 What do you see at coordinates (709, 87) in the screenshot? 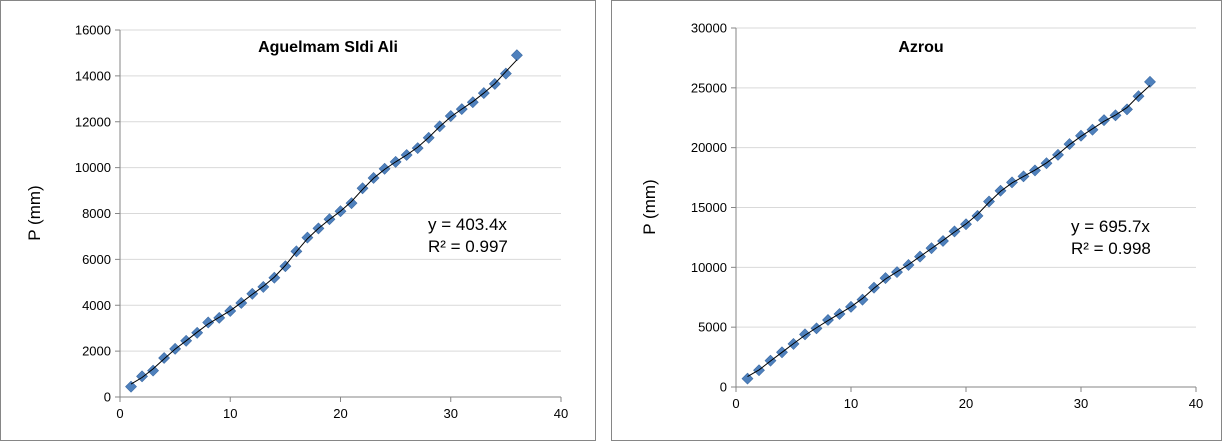
I see `y-tick-label: 25000` at bounding box center [709, 87].